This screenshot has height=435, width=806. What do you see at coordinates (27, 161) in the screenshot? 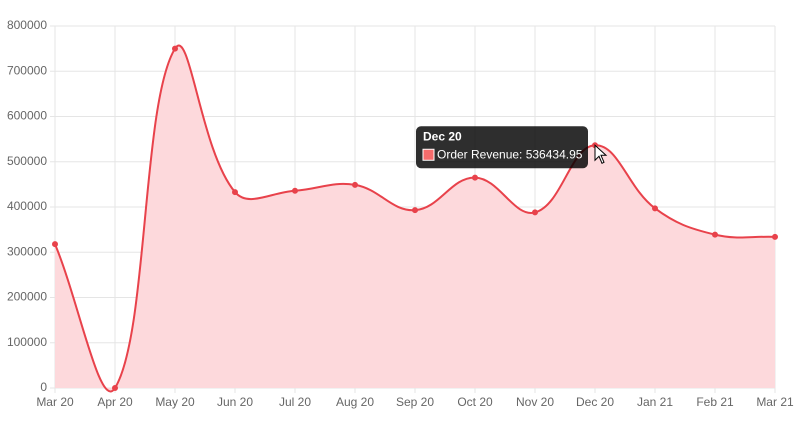
I see `y-tick-label: 500000` at bounding box center [27, 161].